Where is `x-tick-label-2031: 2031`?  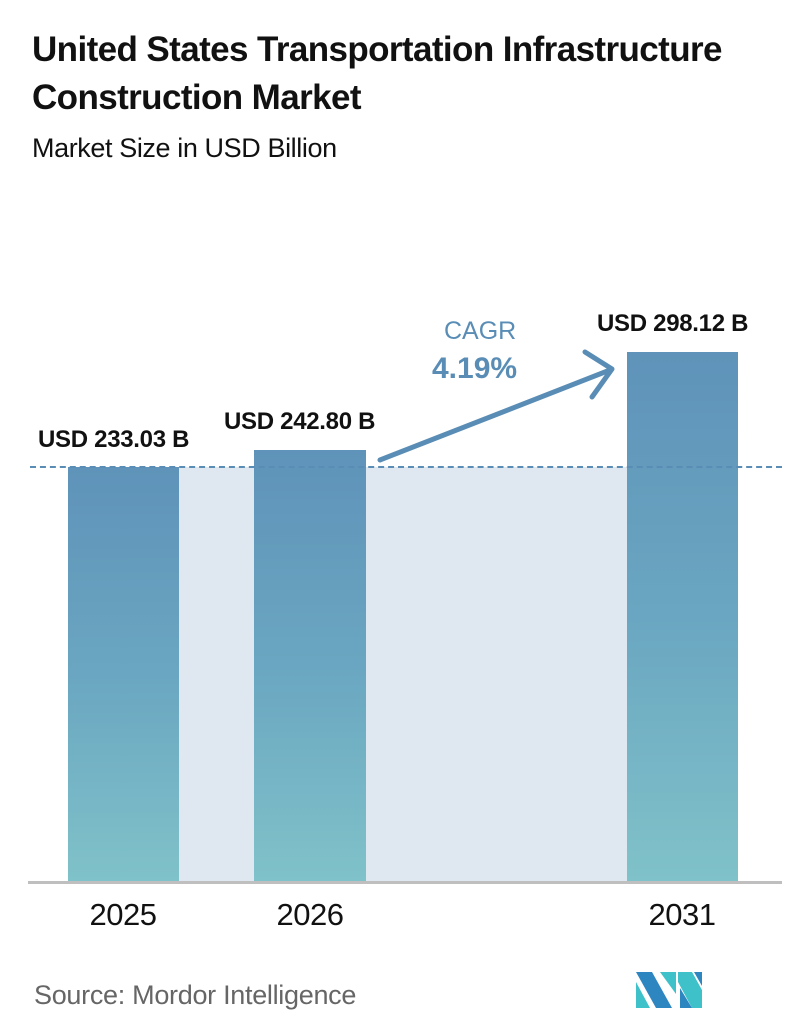
x-tick-label-2031: 2031 is located at coordinates (682, 914).